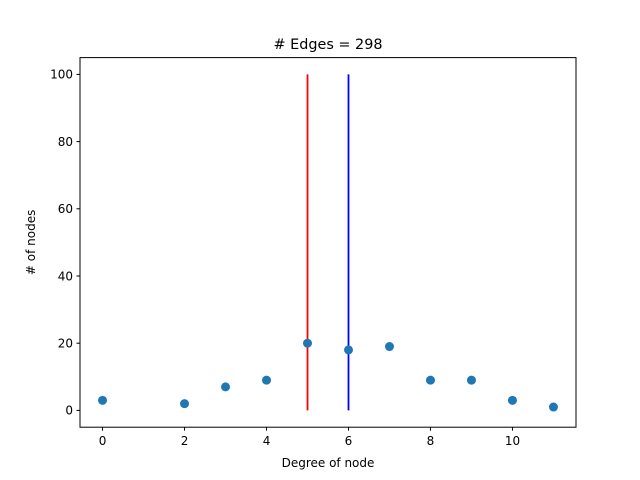 This screenshot has height=480, width=640. Describe the element at coordinates (61, 75) in the screenshot. I see `y-tick-label: 100` at that location.